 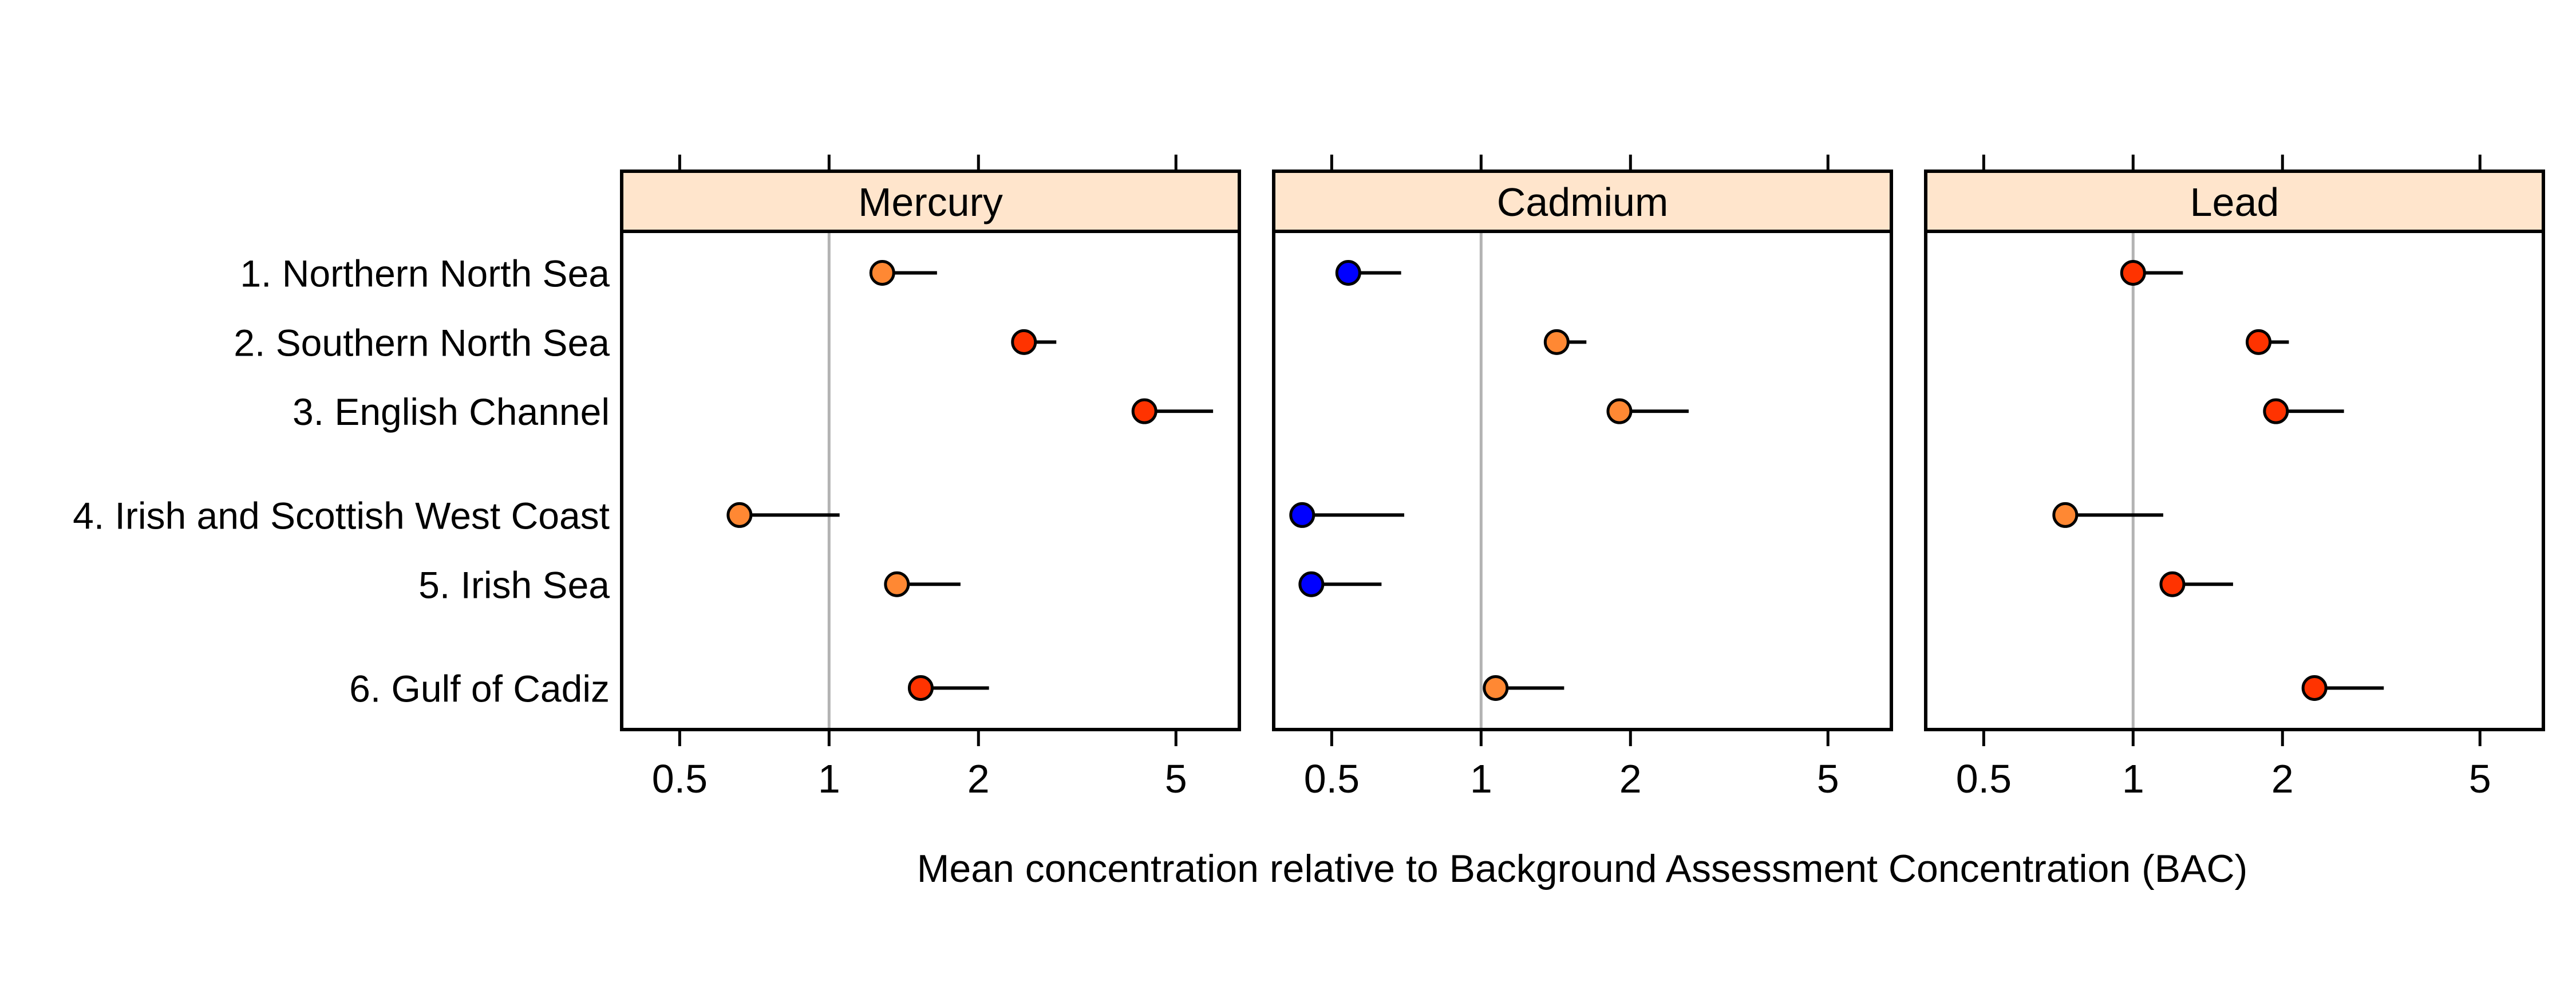 What do you see at coordinates (422, 342) in the screenshot?
I see `row-label: 2. Southern North Sea` at bounding box center [422, 342].